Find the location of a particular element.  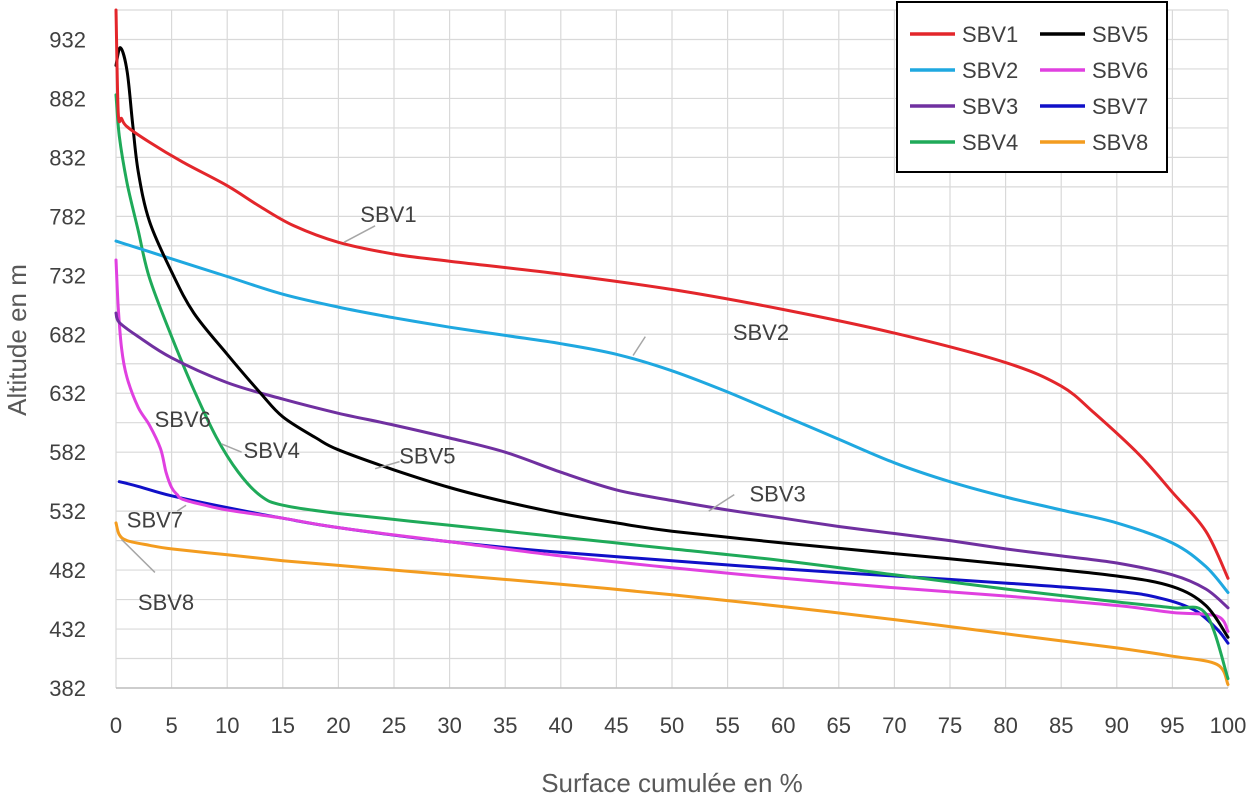

x-tick-label: 100 is located at coordinates (1228, 725).